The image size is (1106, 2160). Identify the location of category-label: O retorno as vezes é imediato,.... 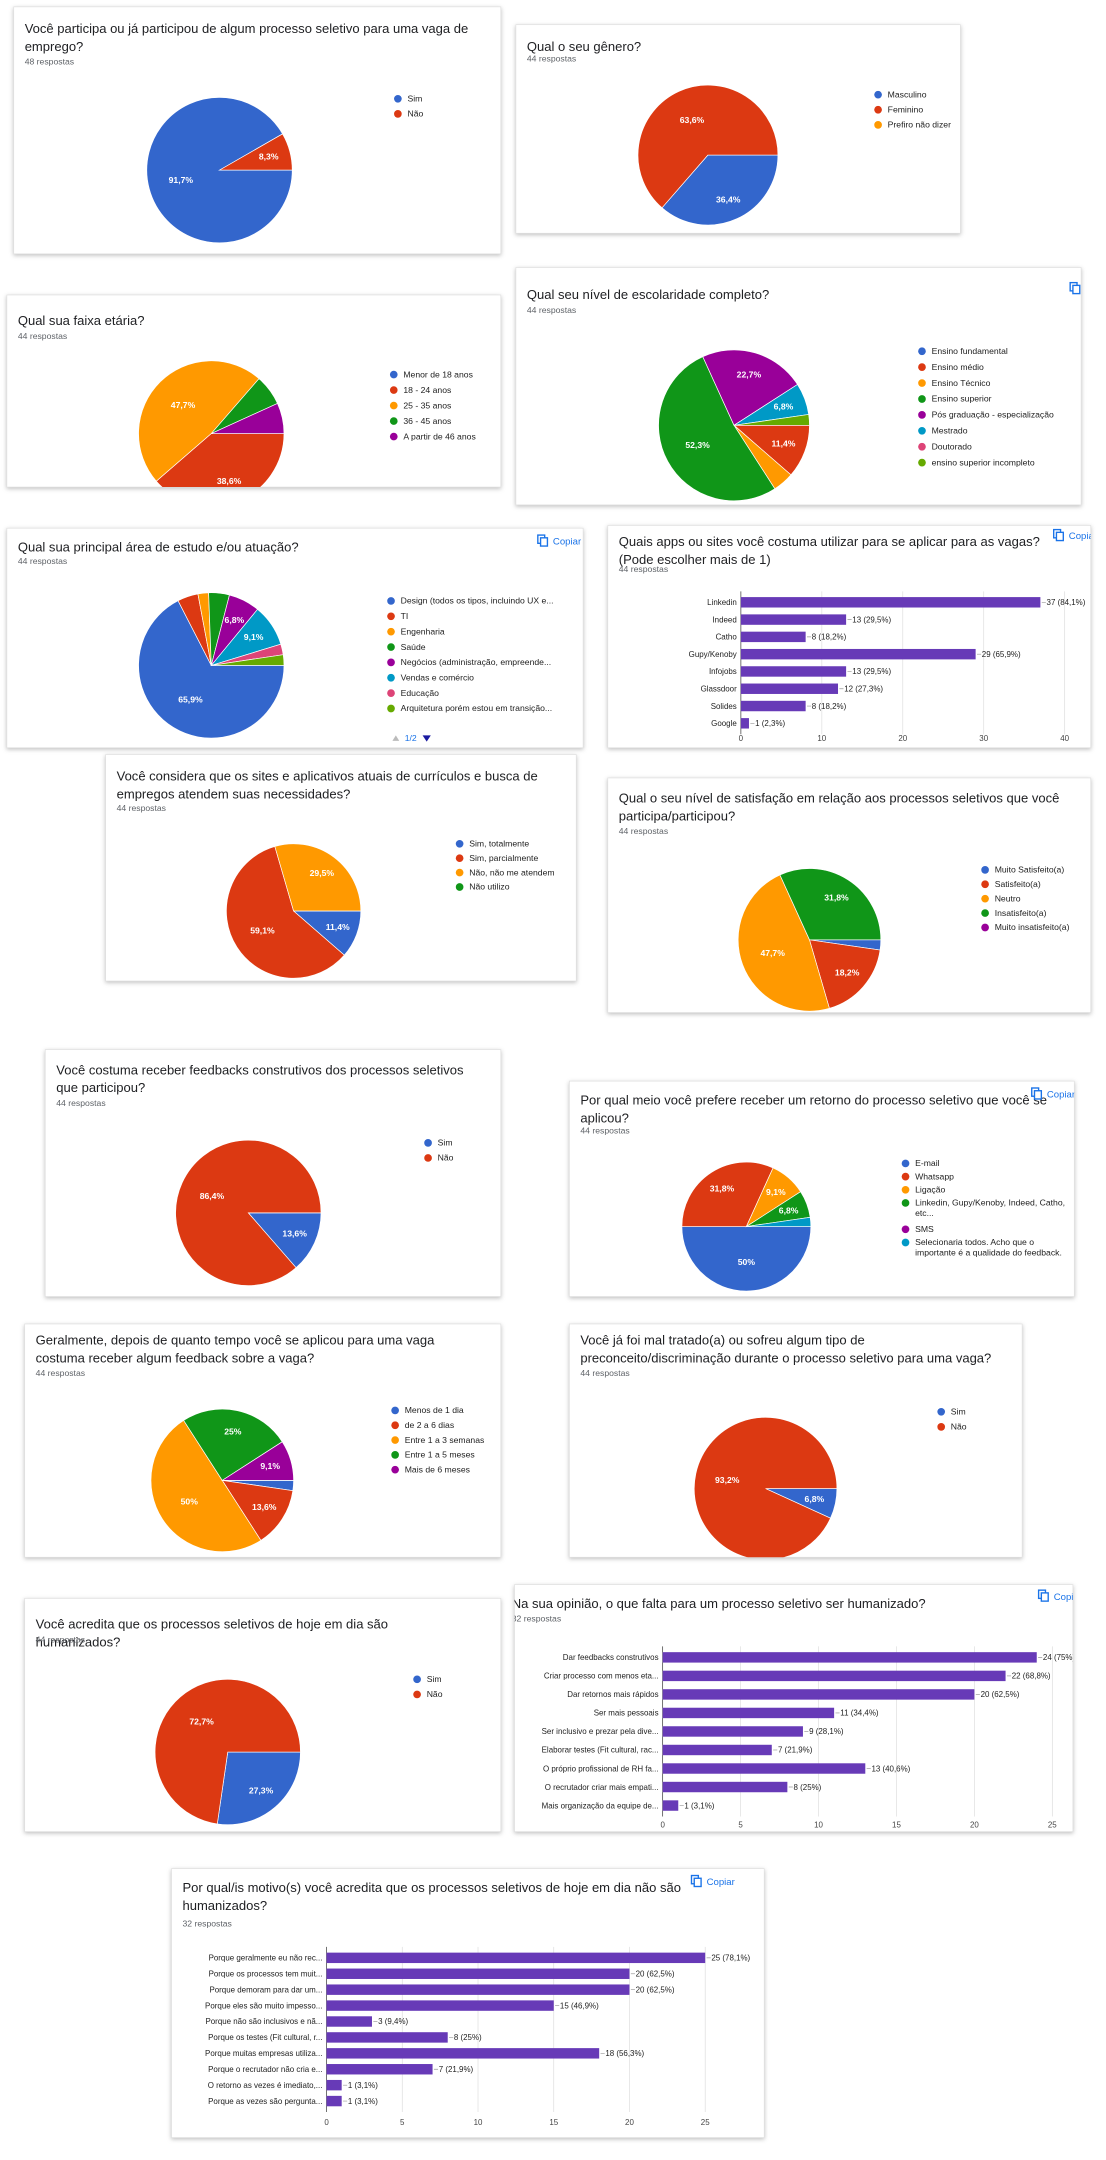
(265, 2085).